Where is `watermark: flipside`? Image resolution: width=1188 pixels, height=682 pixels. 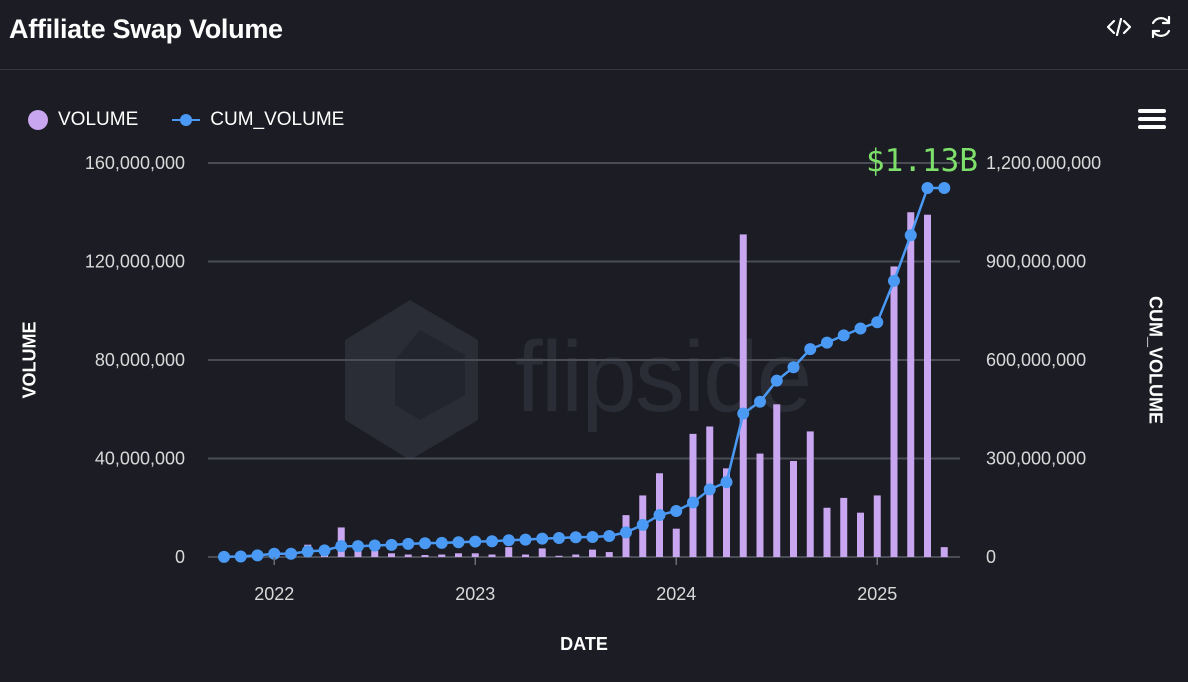
watermark: flipside is located at coordinates (663, 377).